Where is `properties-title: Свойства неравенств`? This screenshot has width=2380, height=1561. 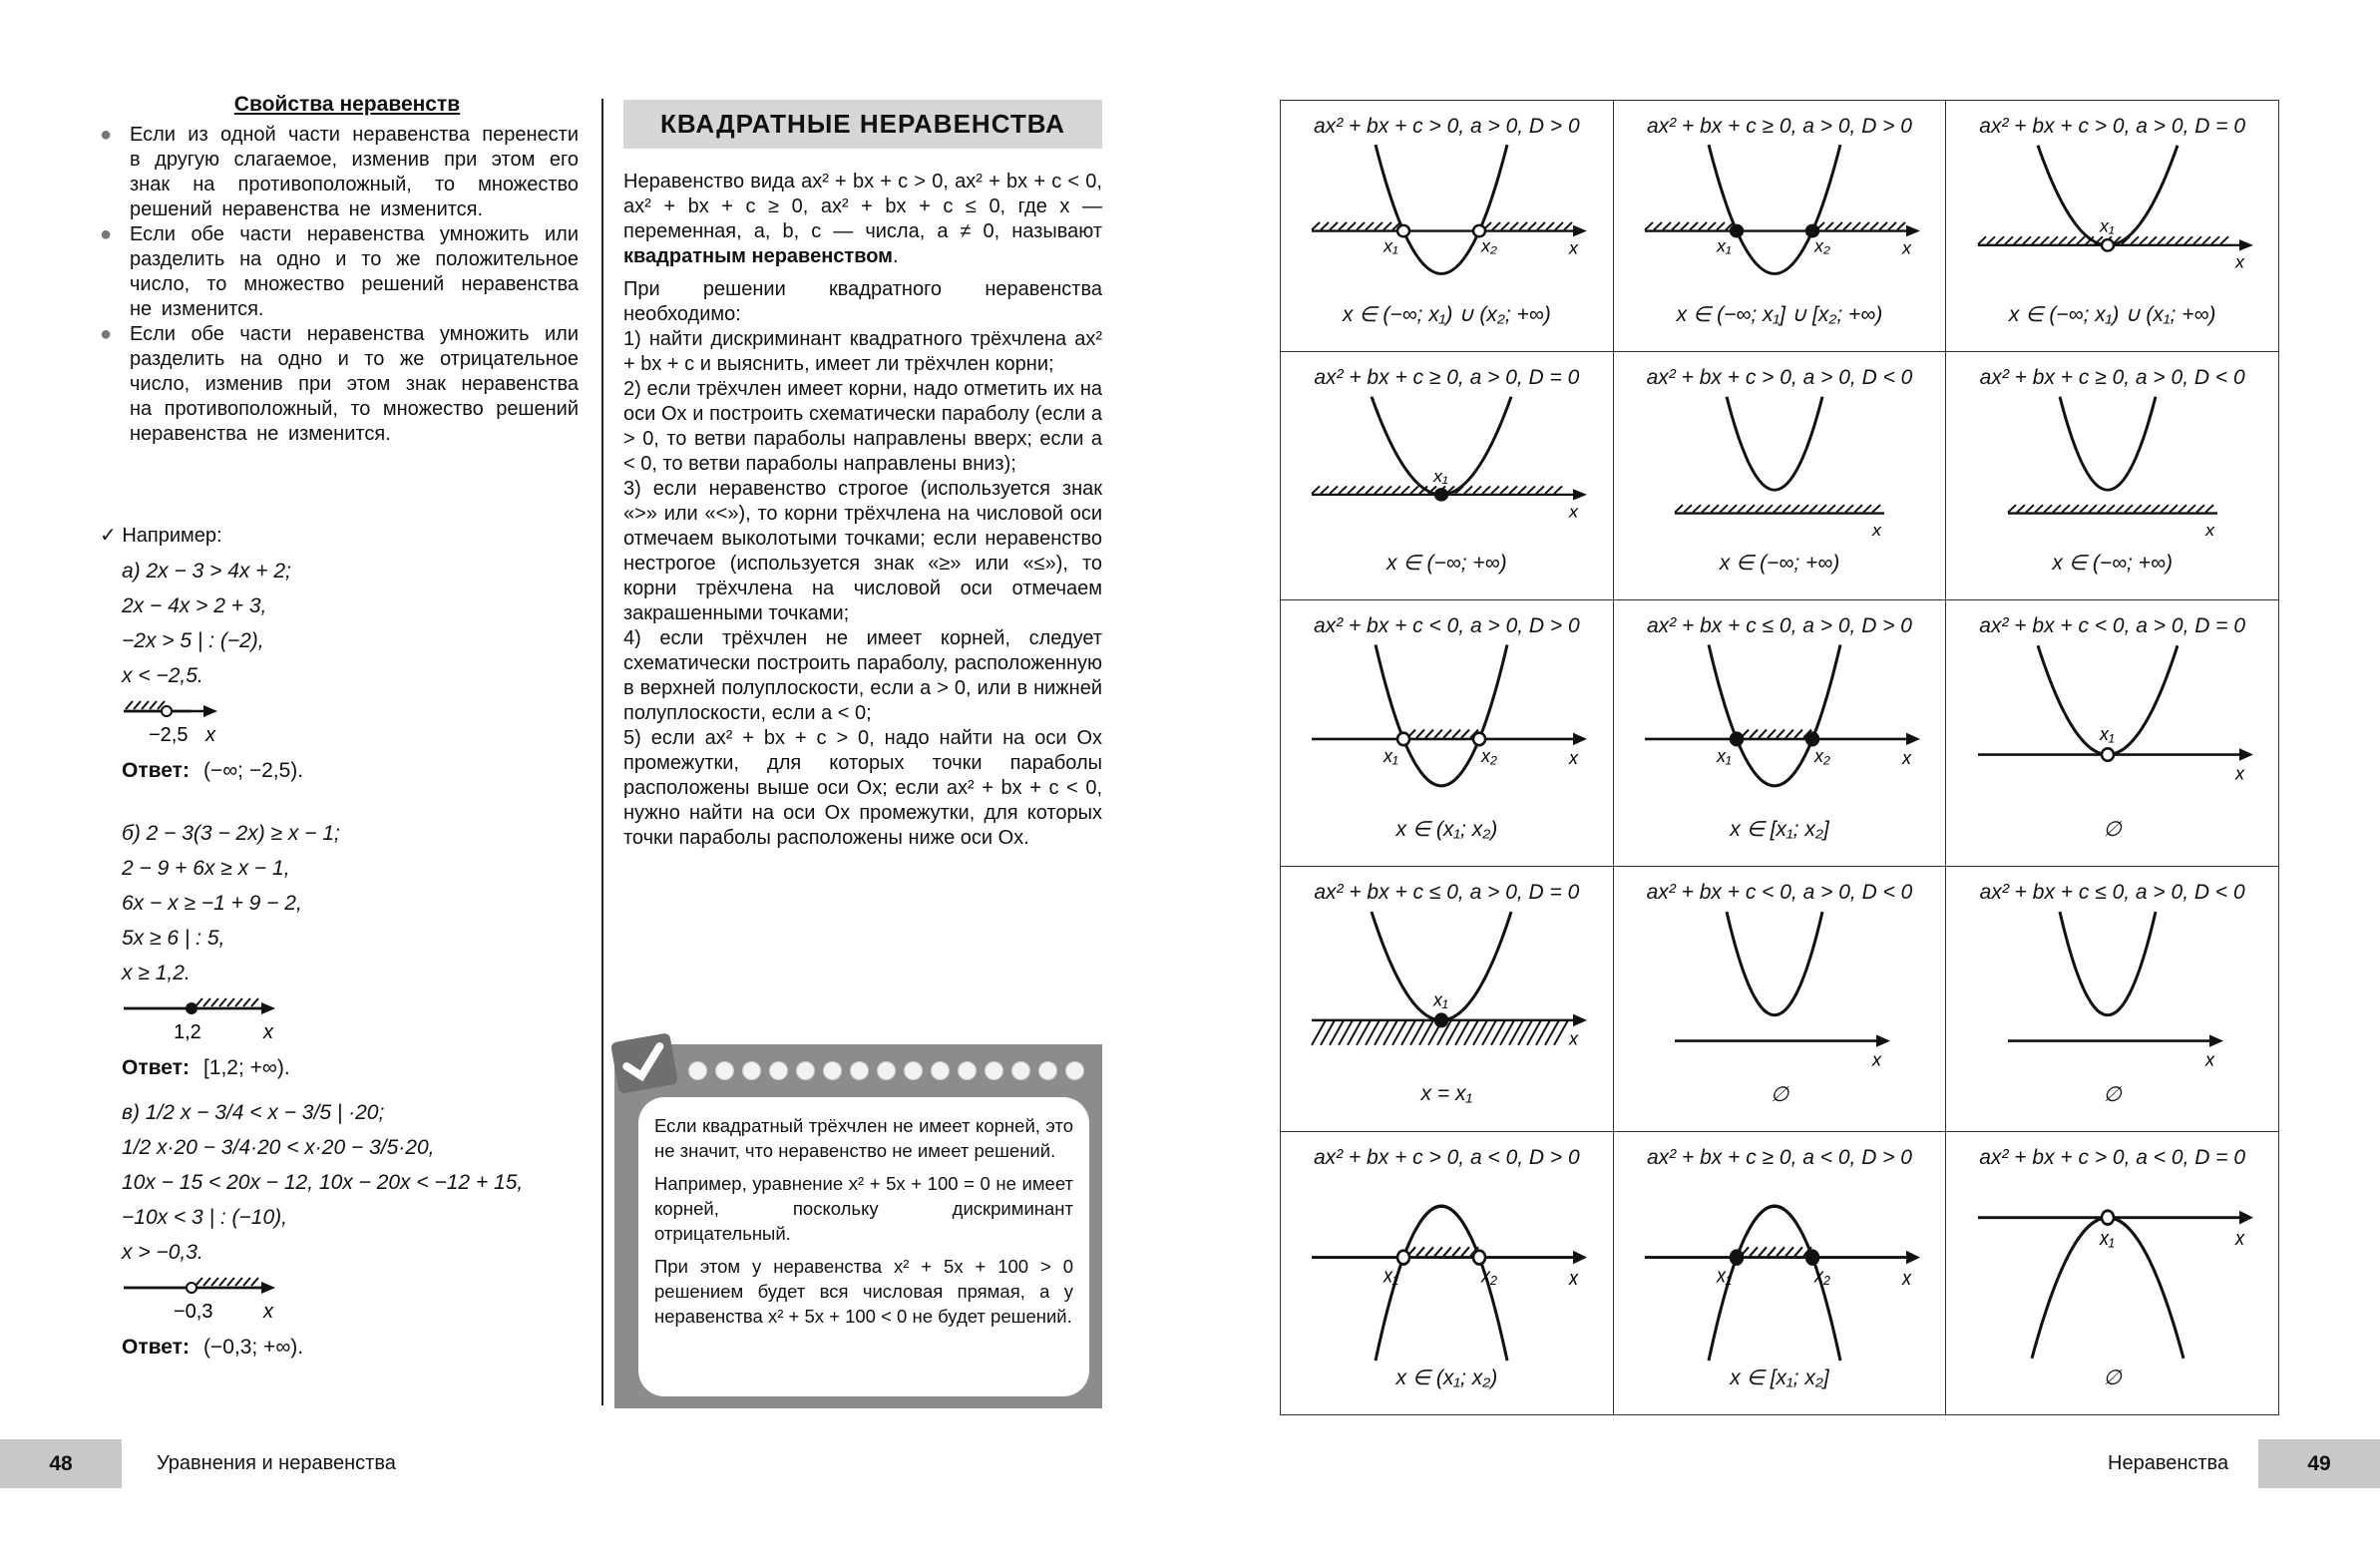 properties-title: Свойства неравенств is located at coordinates (347, 104).